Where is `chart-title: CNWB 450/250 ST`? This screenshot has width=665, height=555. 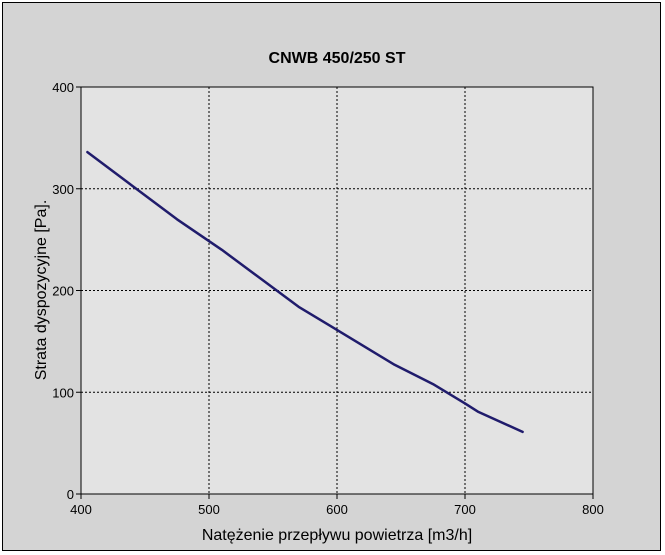 chart-title: CNWB 450/250 ST is located at coordinates (337, 58).